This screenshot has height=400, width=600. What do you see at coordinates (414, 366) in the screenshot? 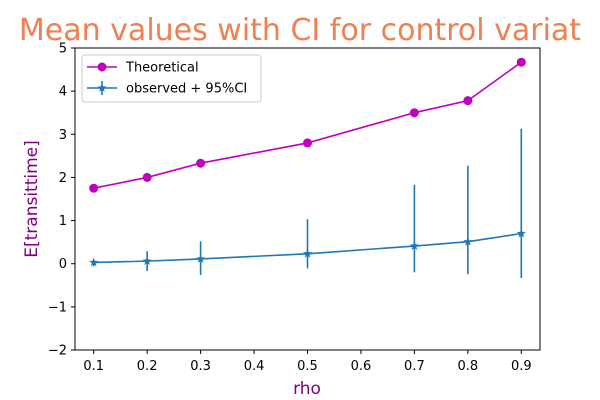
I see `x-tick-label: 0.7` at bounding box center [414, 366].